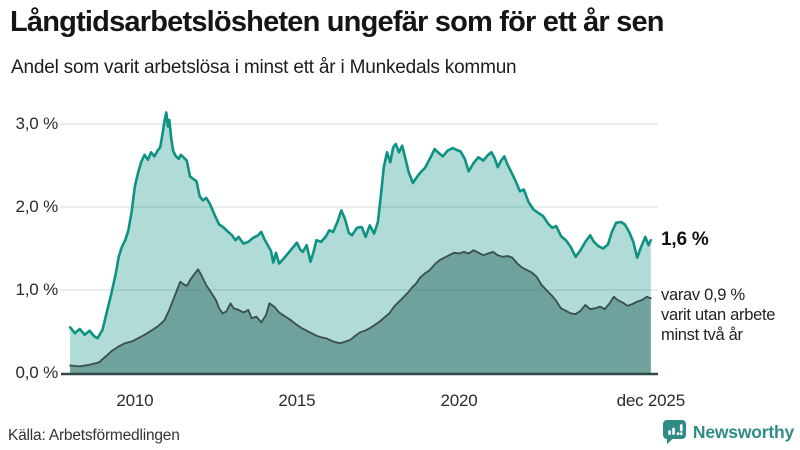 The height and width of the screenshot is (450, 800). Describe the element at coordinates (37, 372) in the screenshot. I see `y-tick-label: 0,0 %` at that location.